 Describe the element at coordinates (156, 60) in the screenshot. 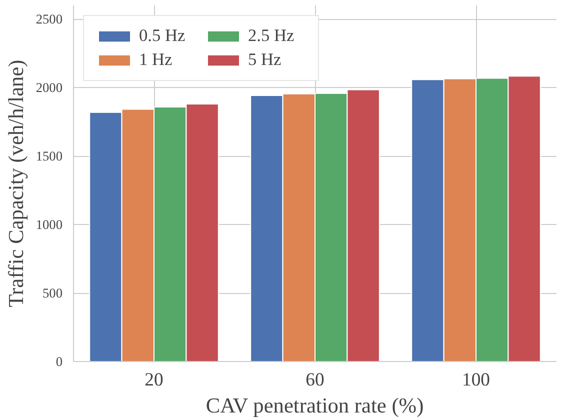

I see `legend-label: 1 Hz` at that location.